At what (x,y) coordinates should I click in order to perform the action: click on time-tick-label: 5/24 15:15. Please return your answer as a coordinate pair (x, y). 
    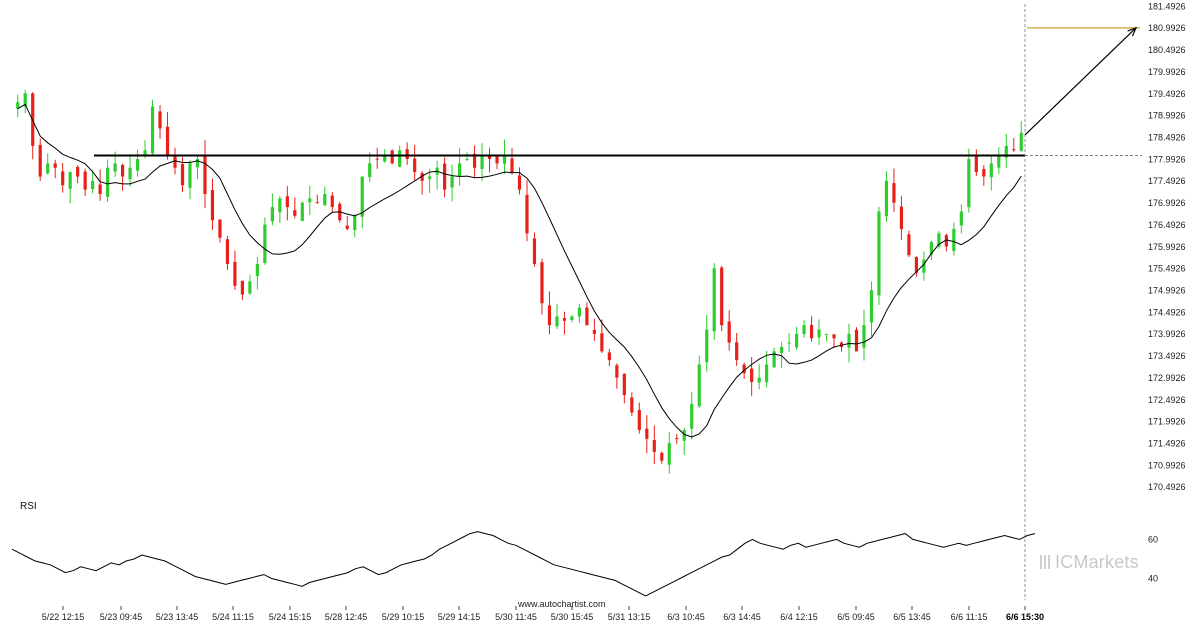
    Looking at the image, I should click on (290, 617).